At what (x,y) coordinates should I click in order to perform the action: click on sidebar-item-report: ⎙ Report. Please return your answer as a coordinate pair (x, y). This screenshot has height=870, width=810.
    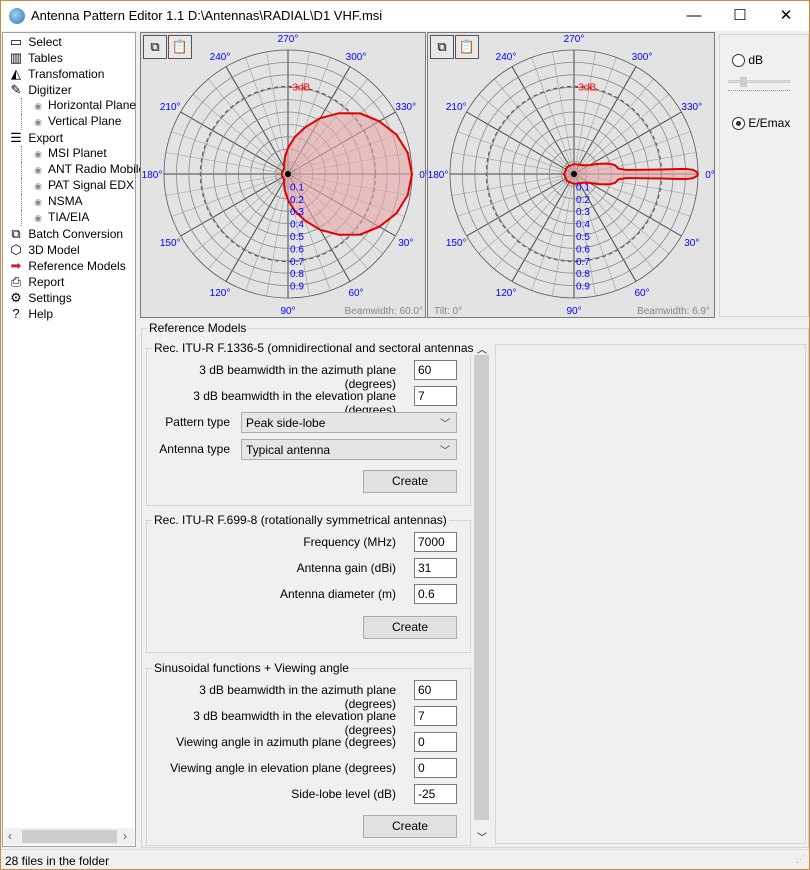
    Looking at the image, I should click on (36, 282).